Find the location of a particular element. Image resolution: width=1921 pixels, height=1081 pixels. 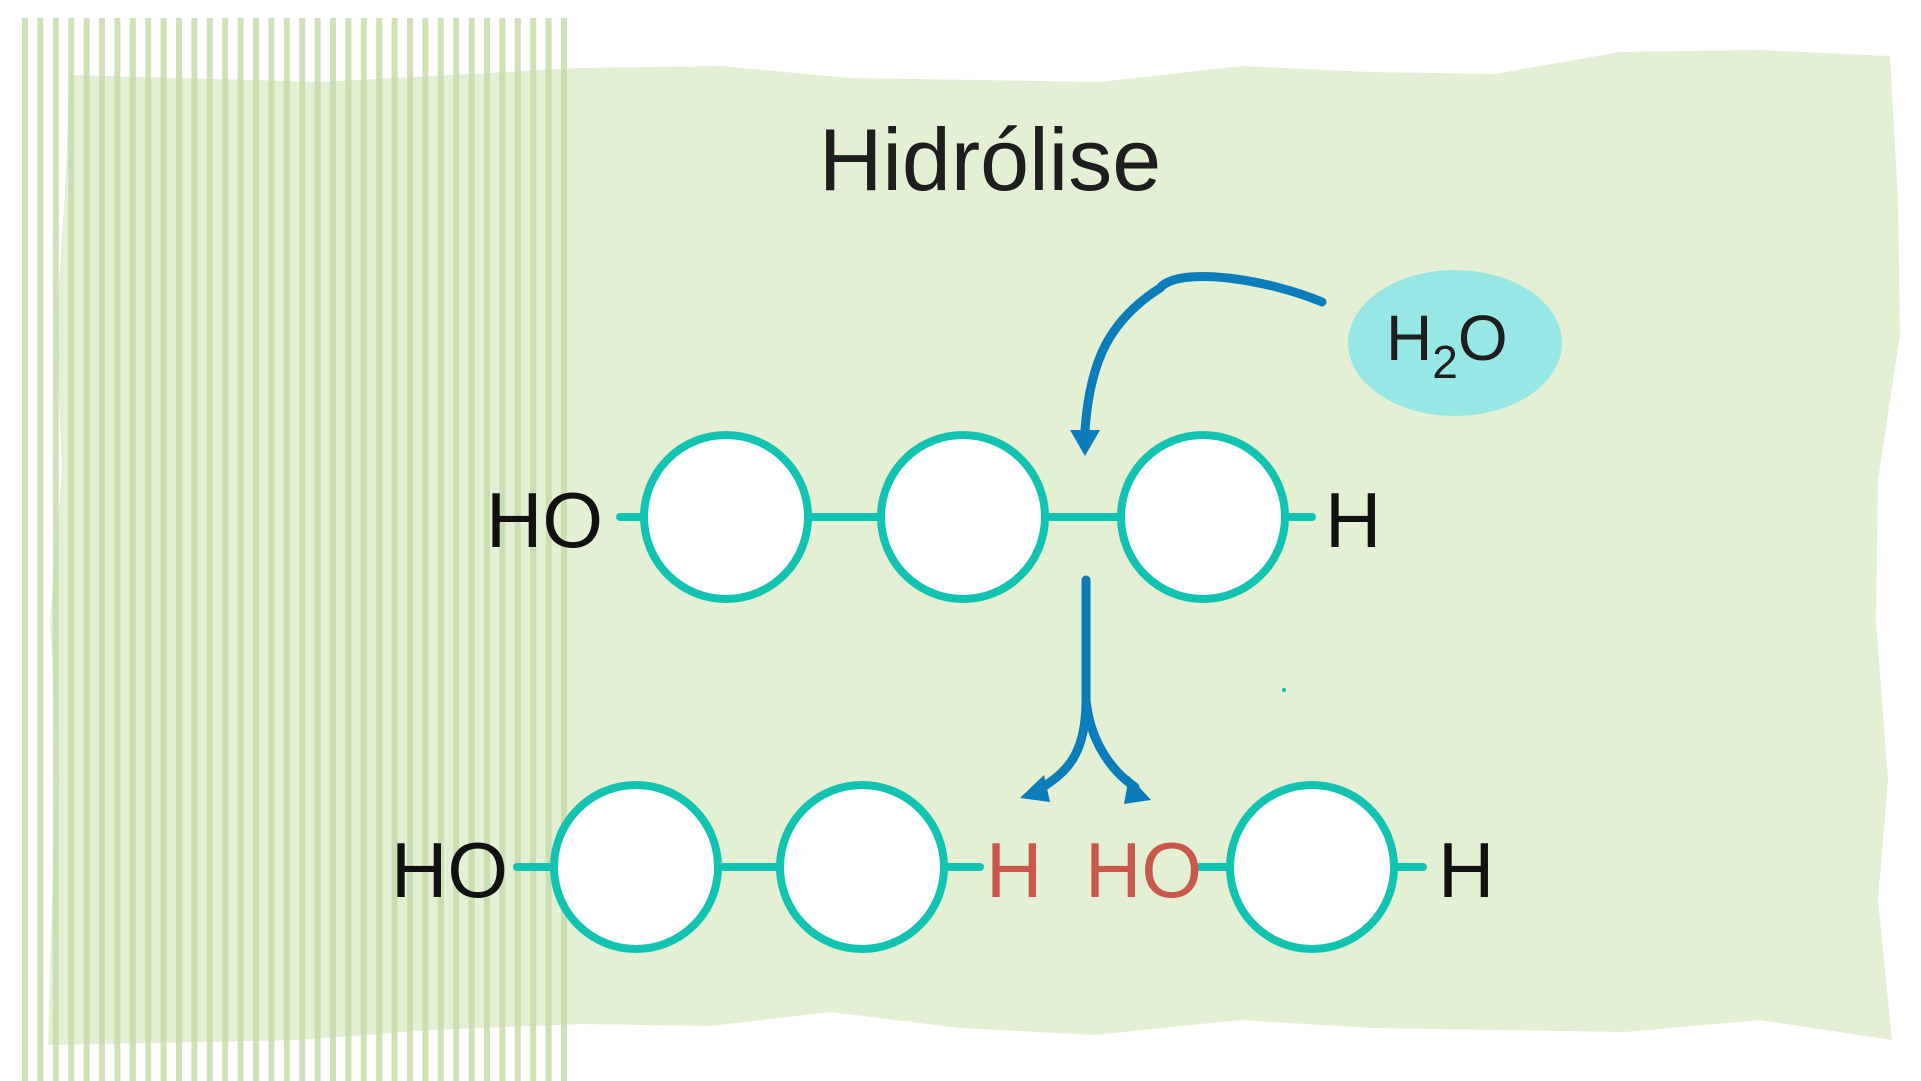

bottom-left-ho: HO is located at coordinates (449, 870).